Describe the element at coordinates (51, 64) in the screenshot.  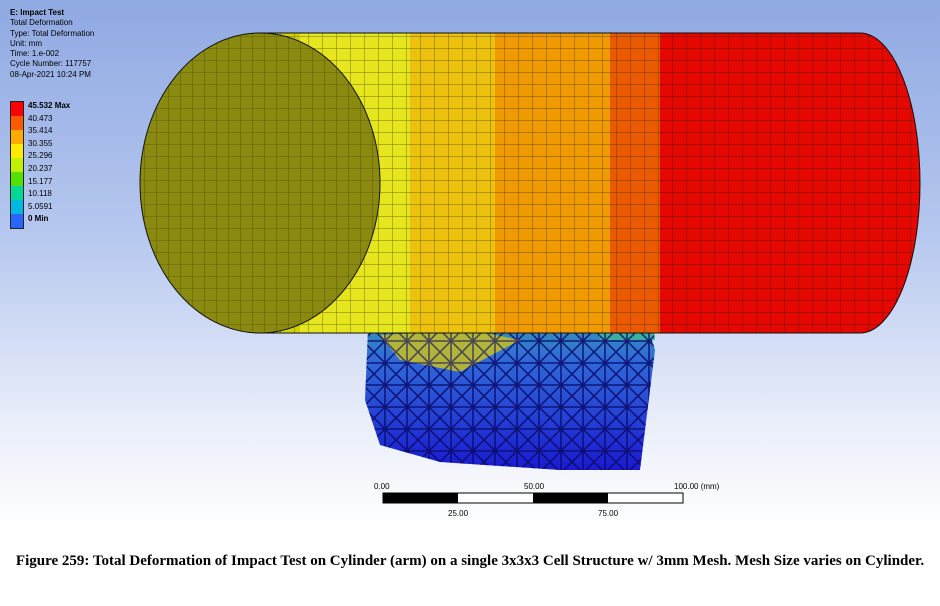
I see `info-line: Cycle Number: 117757` at that location.